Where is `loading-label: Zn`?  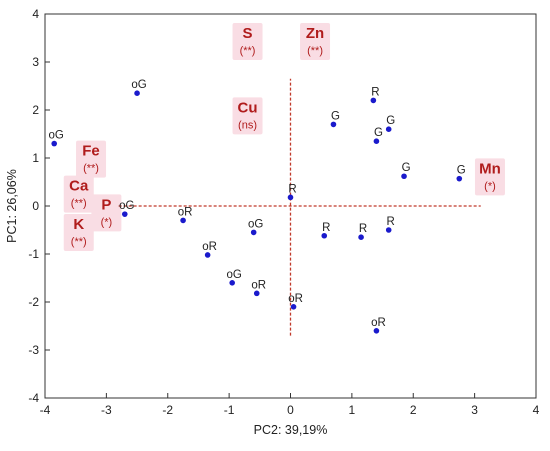
loading-label: Zn is located at coordinates (315, 33).